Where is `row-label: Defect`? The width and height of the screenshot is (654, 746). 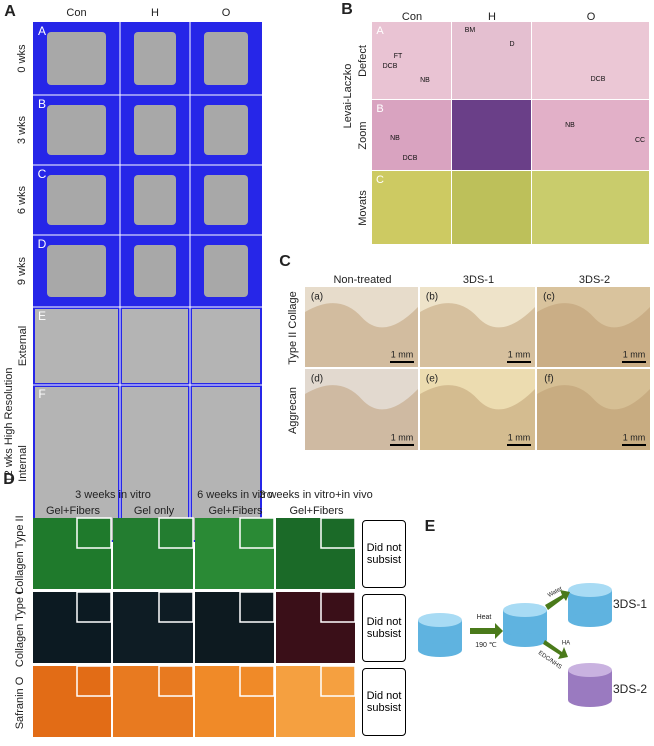
row-label: Defect is located at coordinates (363, 61).